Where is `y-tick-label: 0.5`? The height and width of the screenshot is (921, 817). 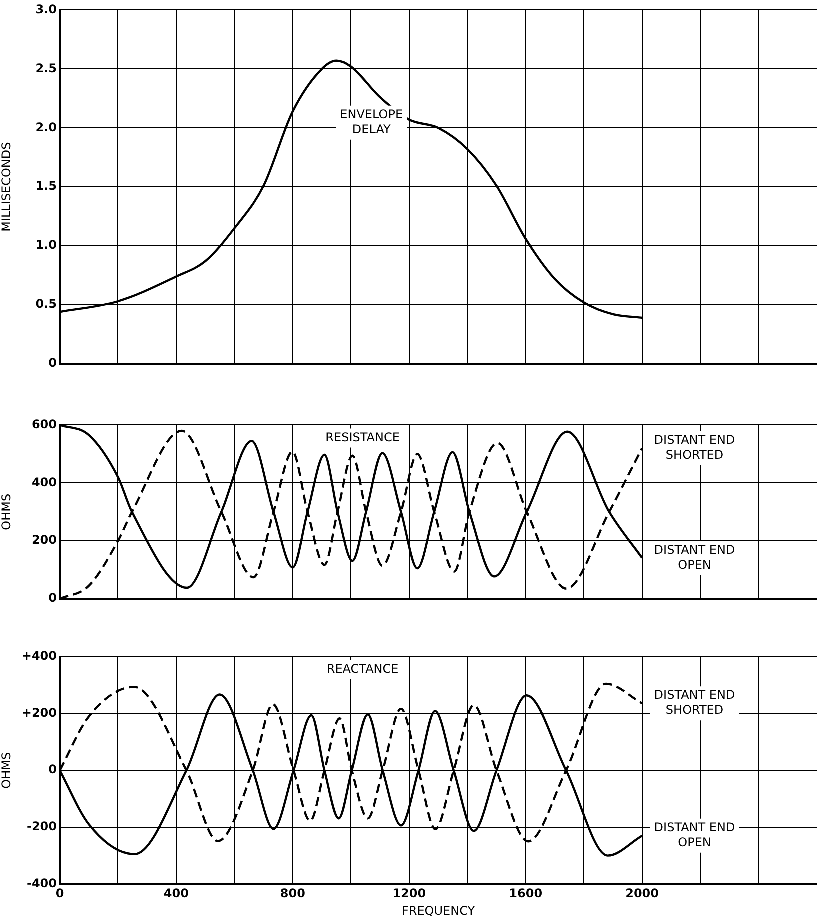
y-tick-label: 0.5 is located at coordinates (46, 304).